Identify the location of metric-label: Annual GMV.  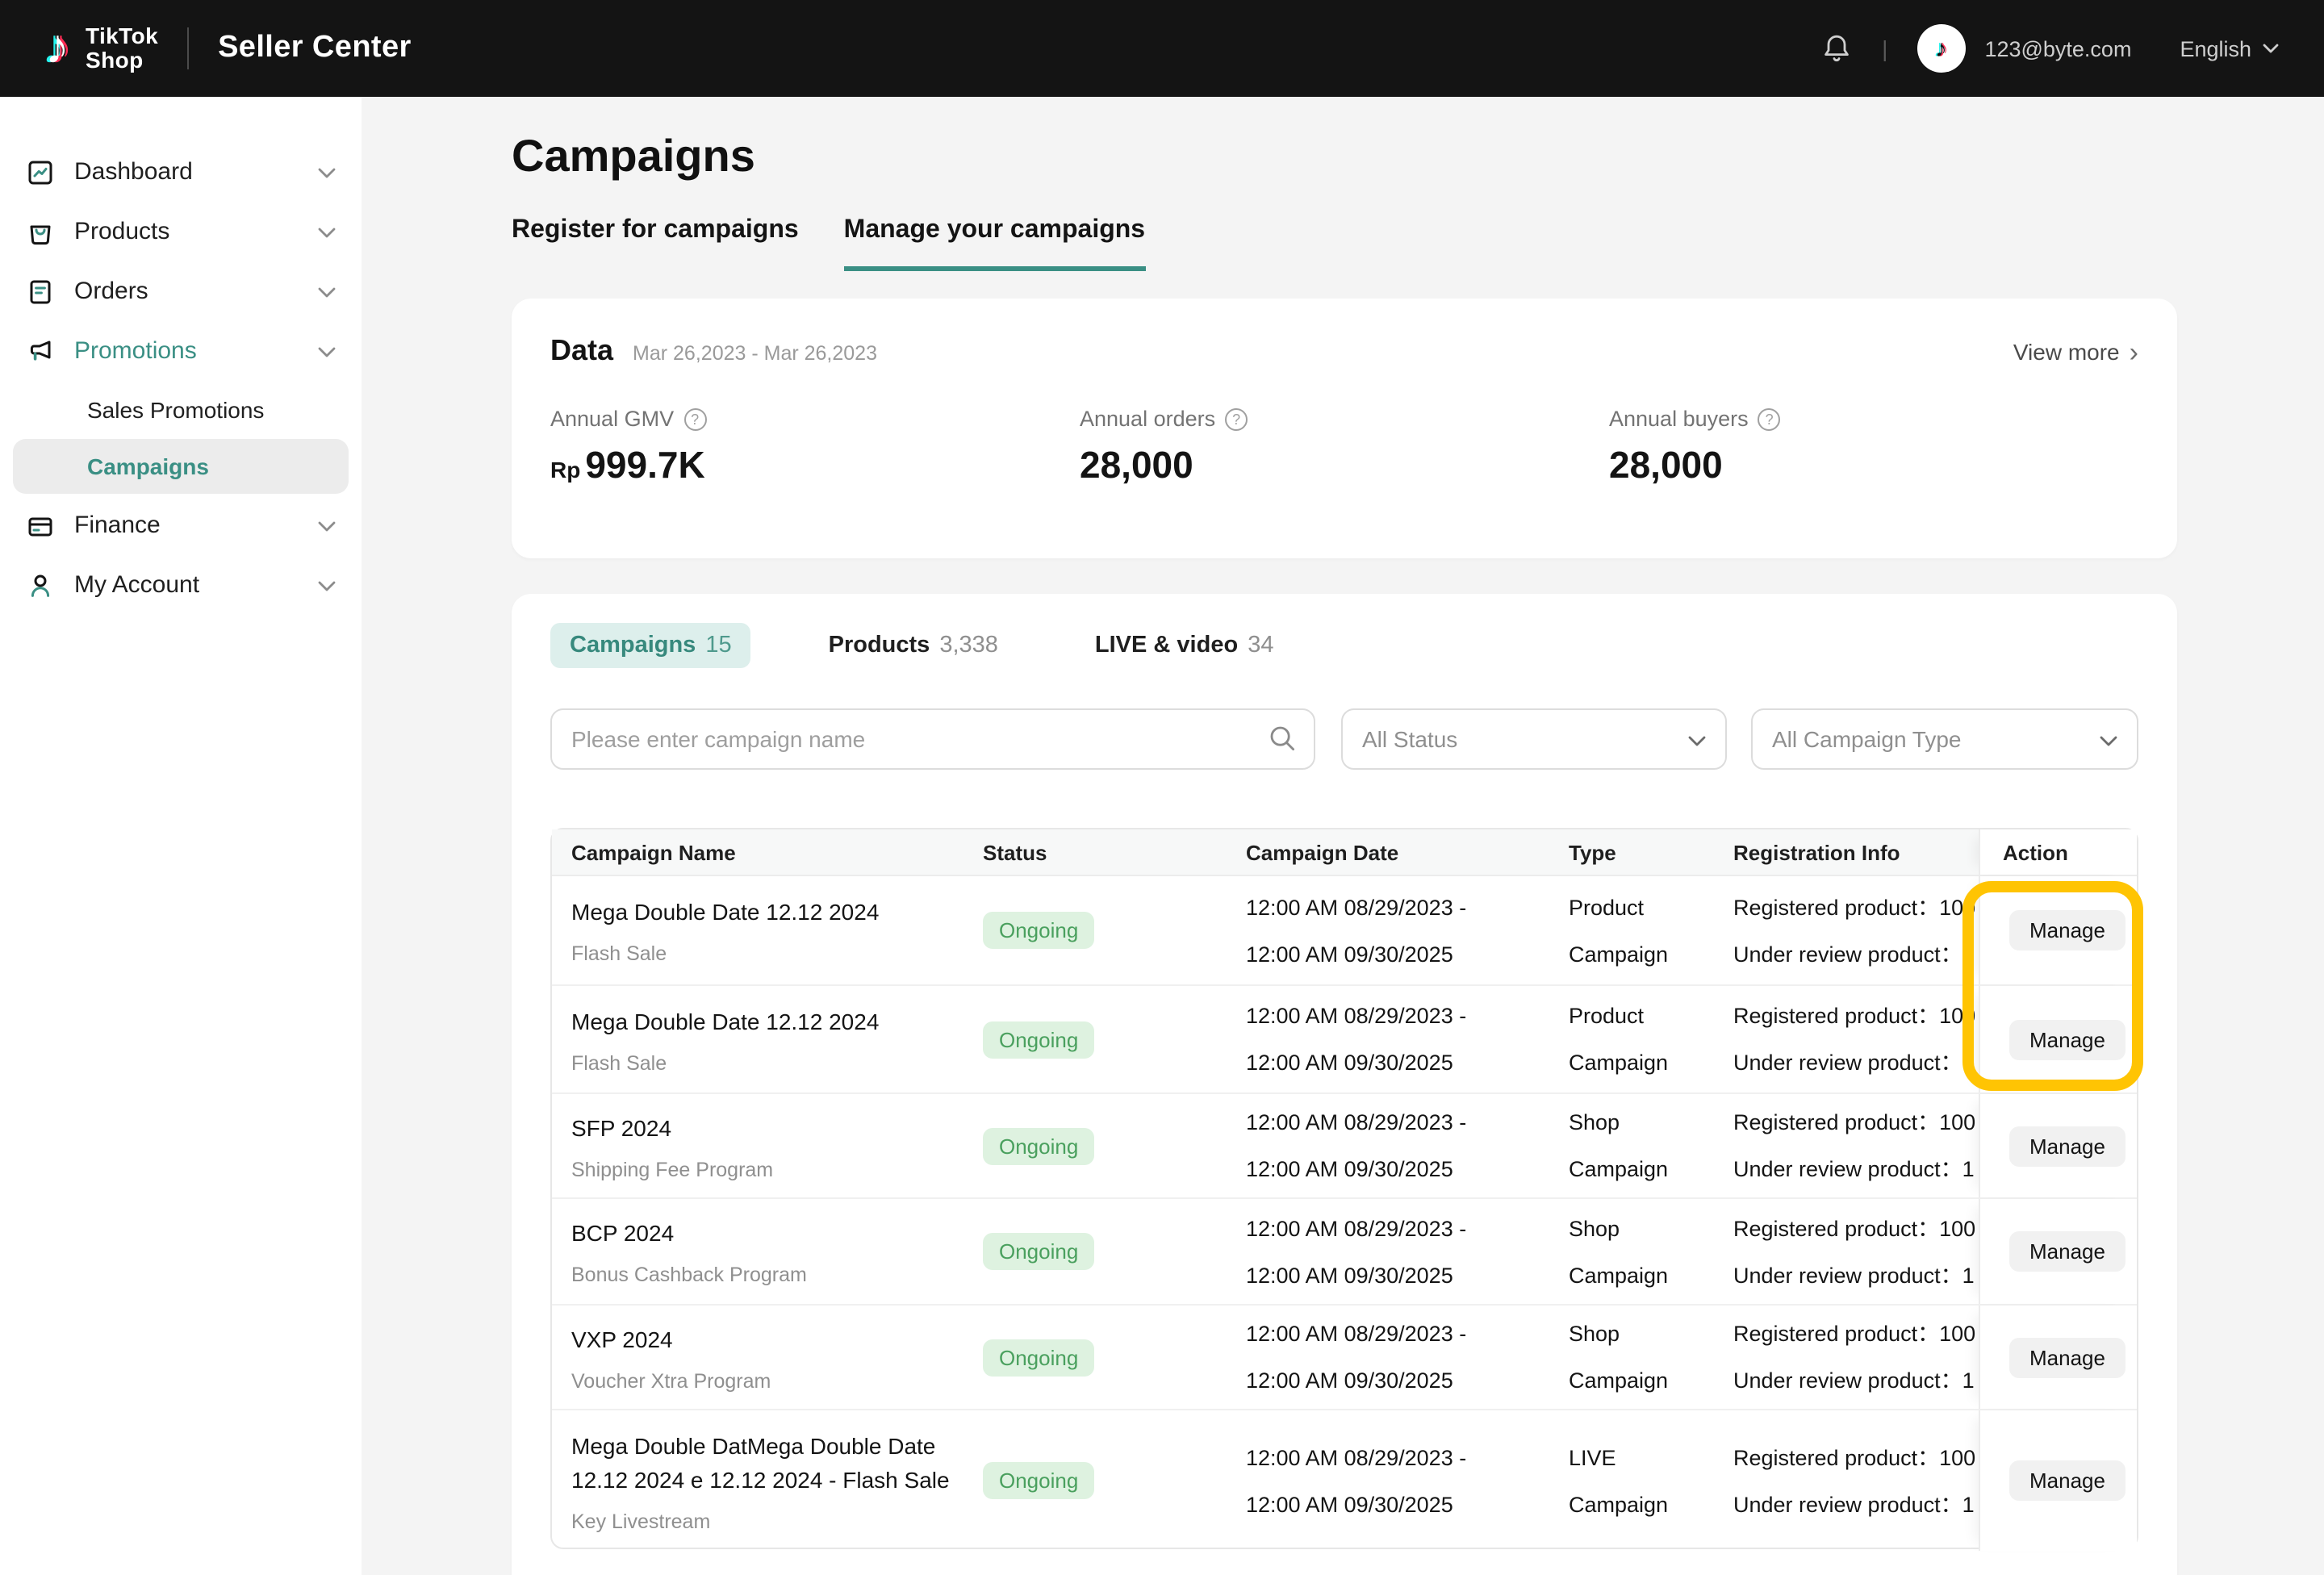
(612, 419).